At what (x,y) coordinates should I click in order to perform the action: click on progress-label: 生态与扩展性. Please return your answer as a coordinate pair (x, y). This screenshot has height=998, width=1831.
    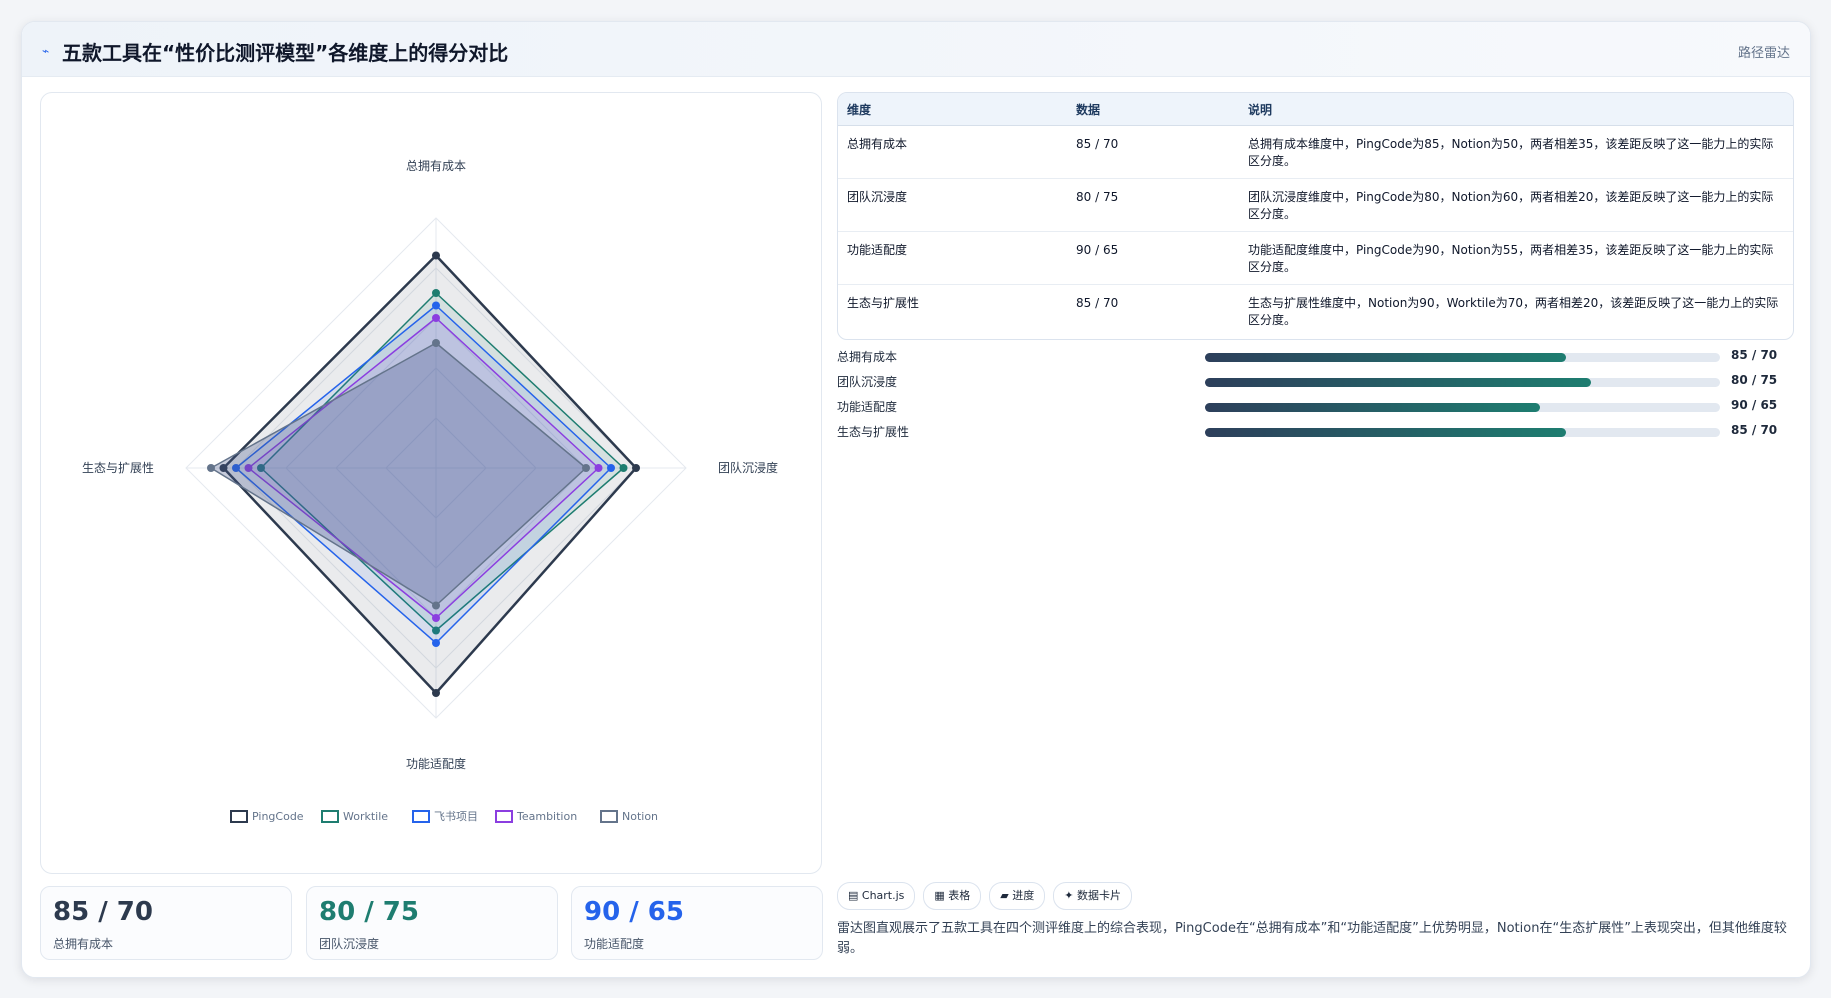
    Looking at the image, I should click on (873, 432).